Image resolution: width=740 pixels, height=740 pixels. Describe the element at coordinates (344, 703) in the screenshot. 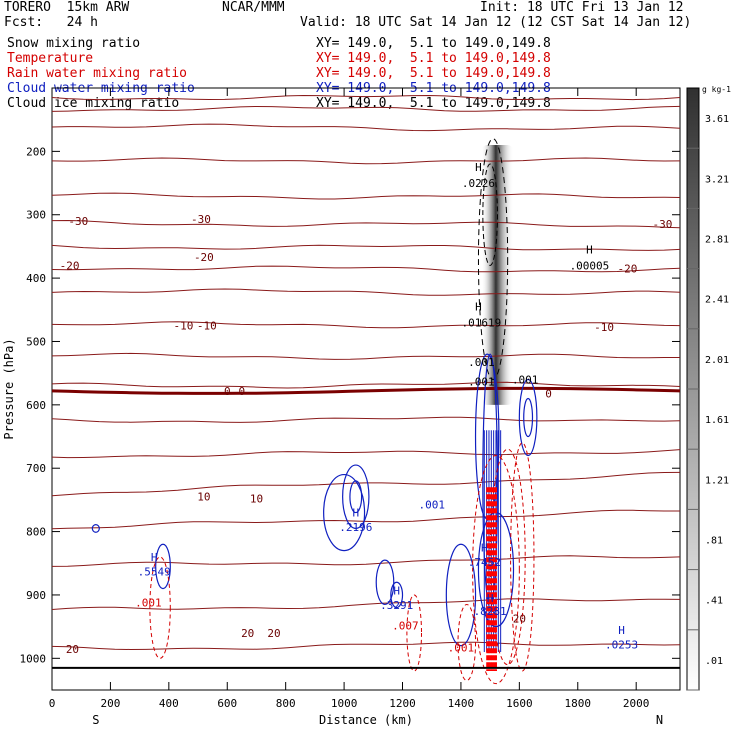

I see `x-tick-label: 1000` at that location.